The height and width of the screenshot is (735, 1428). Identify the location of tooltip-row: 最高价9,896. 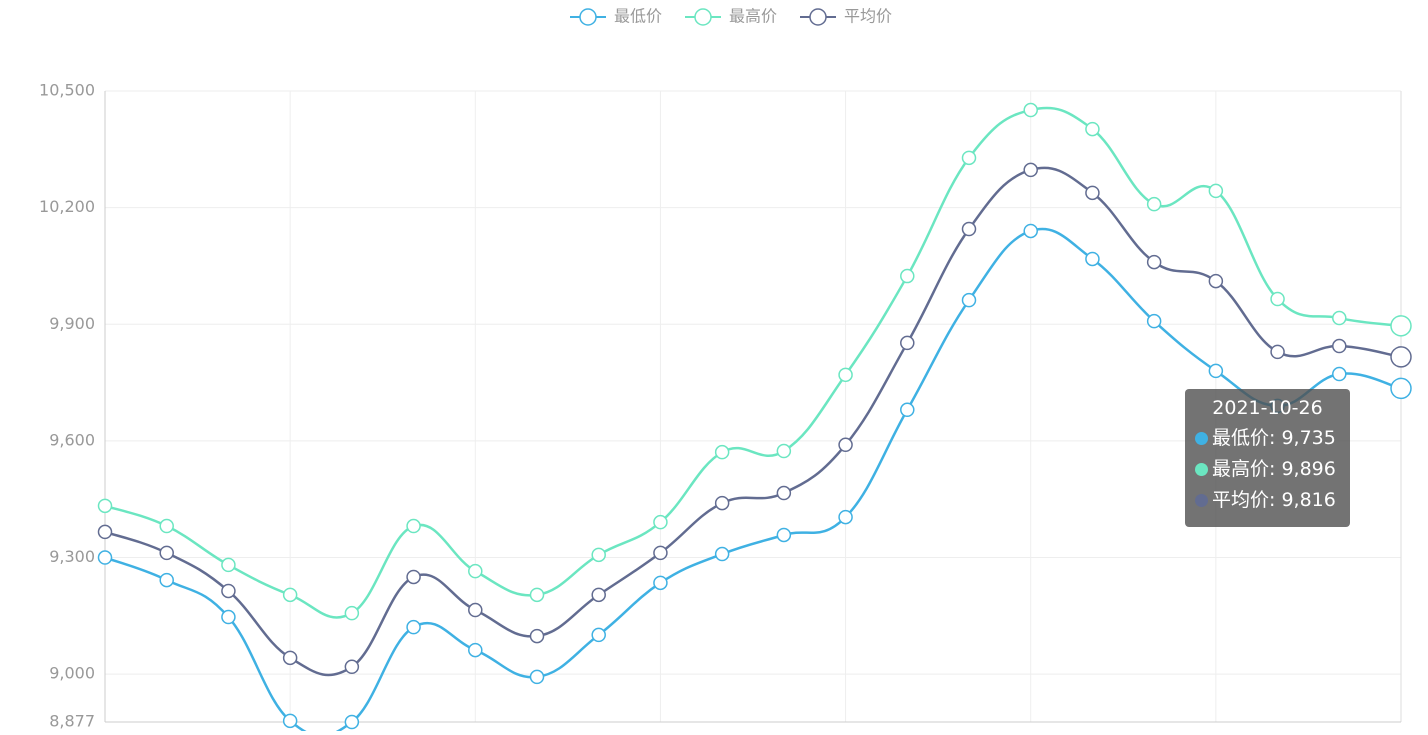
(1267, 469).